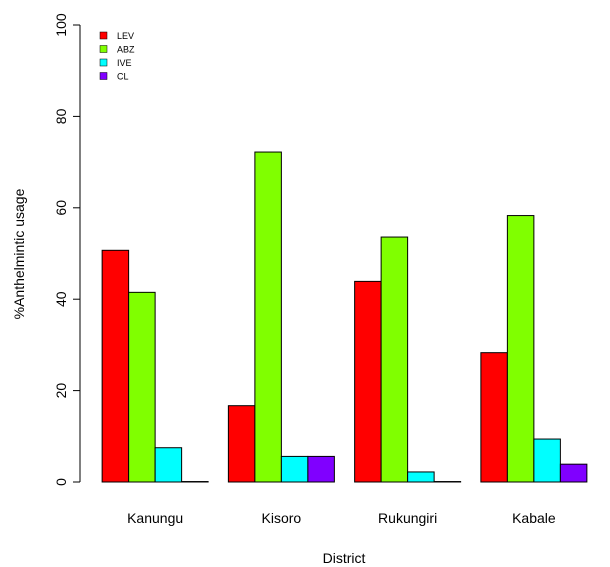 Image resolution: width=610 pixels, height=567 pixels. What do you see at coordinates (61, 482) in the screenshot?
I see `y-tick-label: 0` at bounding box center [61, 482].